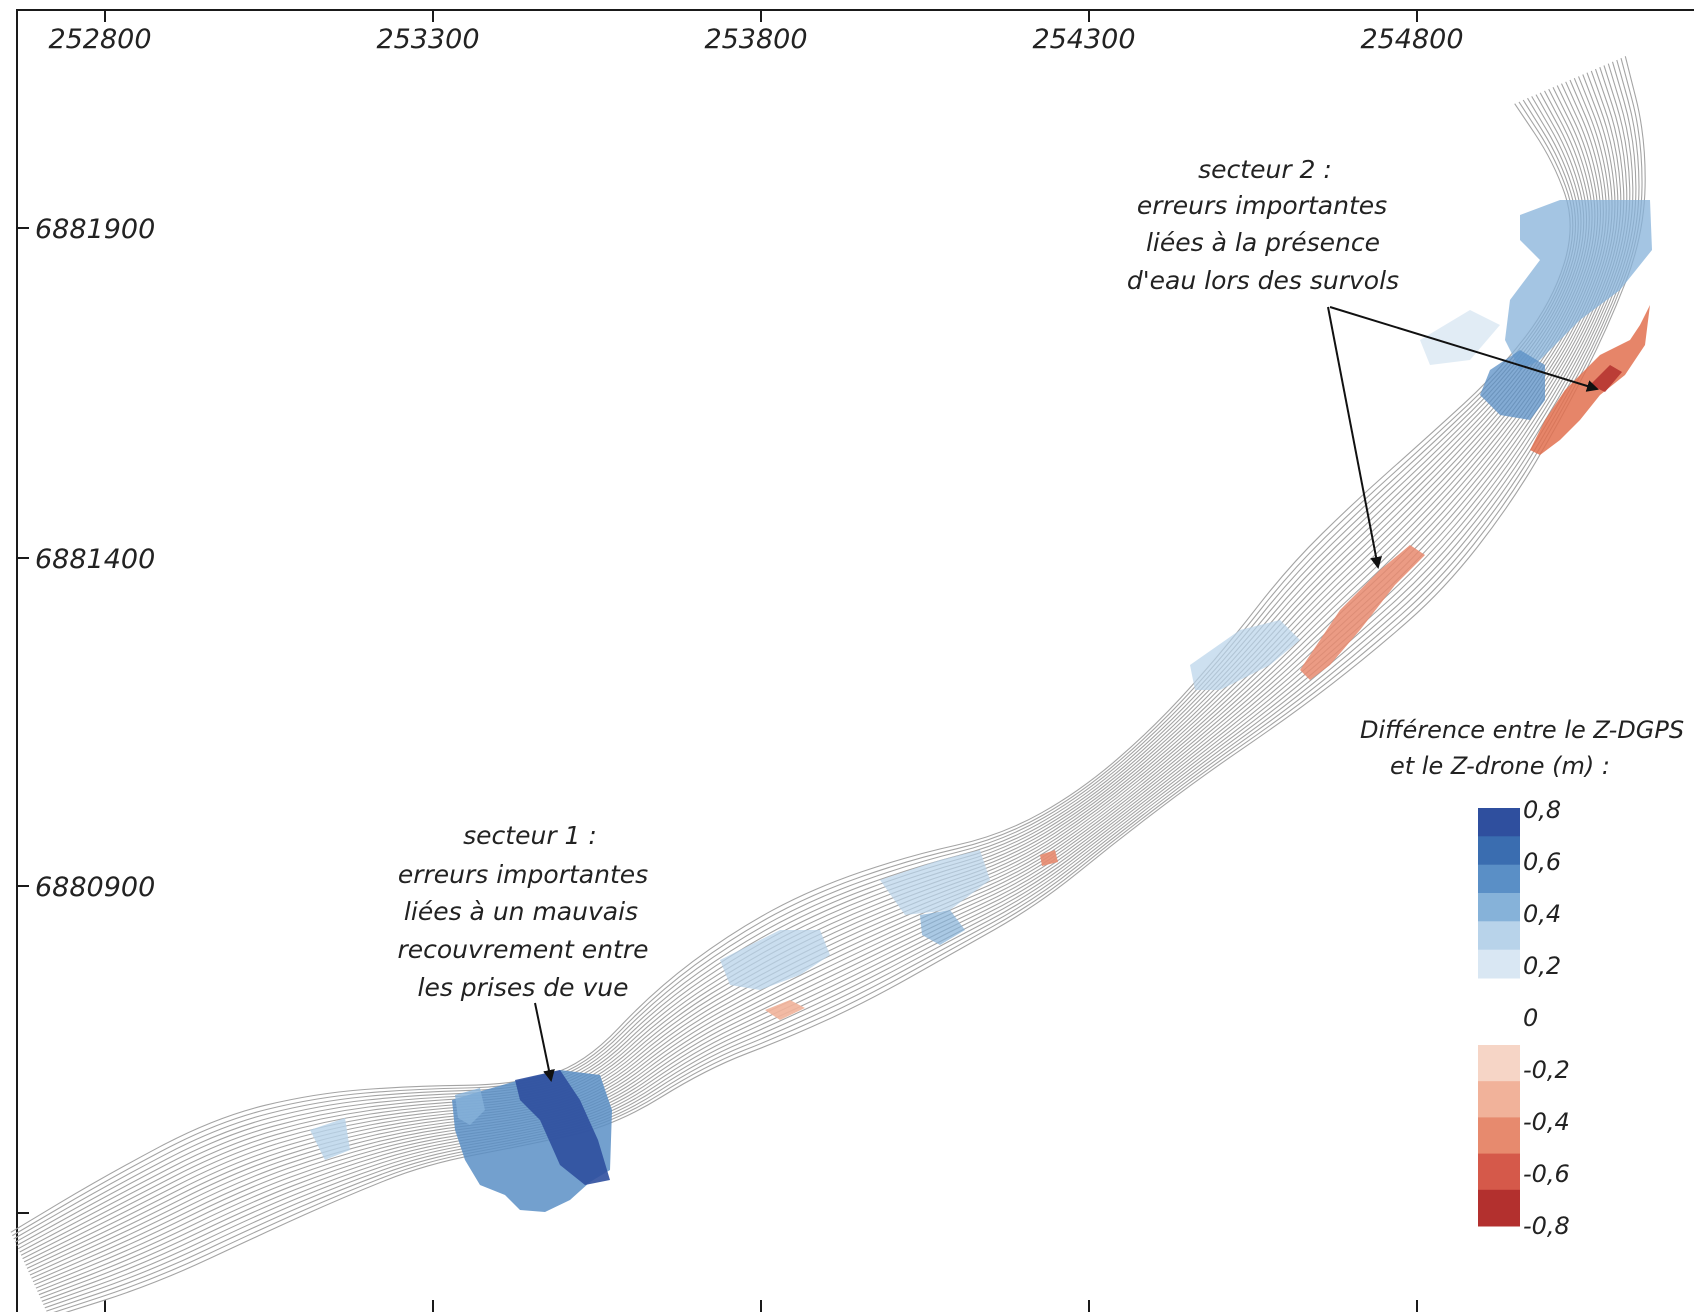  Describe the element at coordinates (330, 1139) in the screenshot. I see `sector1-west-patch` at that location.